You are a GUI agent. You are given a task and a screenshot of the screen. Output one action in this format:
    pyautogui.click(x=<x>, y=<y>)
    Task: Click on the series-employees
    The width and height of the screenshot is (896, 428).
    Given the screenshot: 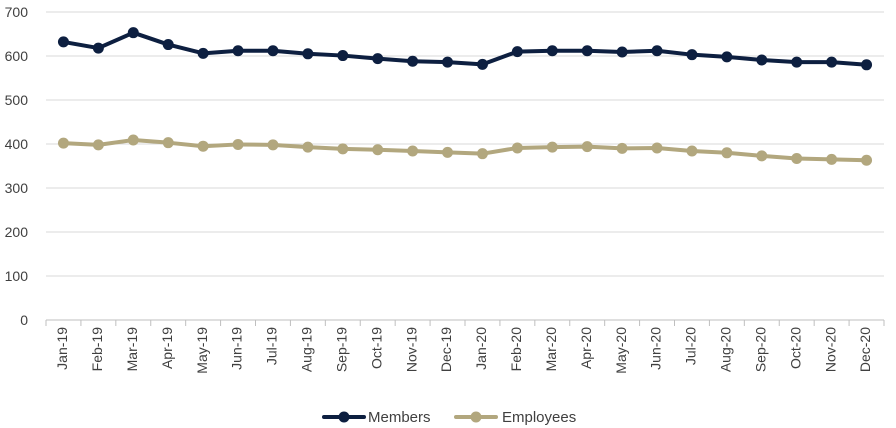 What is the action you would take?
    pyautogui.click(x=465, y=150)
    